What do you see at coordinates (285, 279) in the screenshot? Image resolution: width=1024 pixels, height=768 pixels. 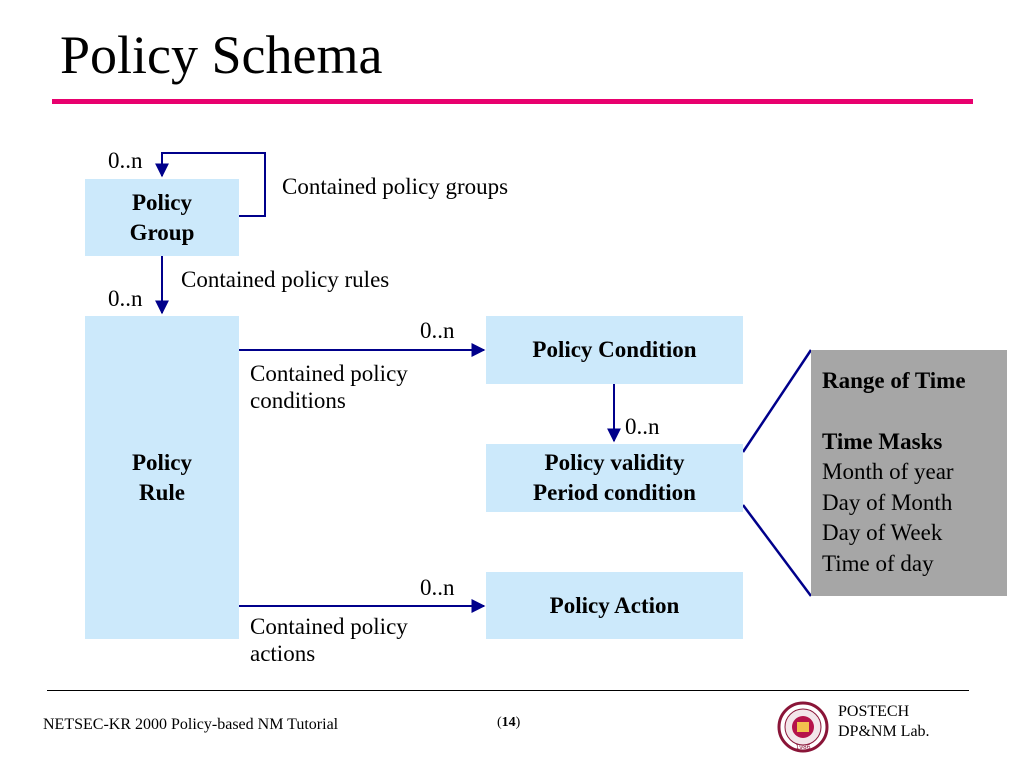 I see `label-contained-rules: Contained policy rules` at bounding box center [285, 279].